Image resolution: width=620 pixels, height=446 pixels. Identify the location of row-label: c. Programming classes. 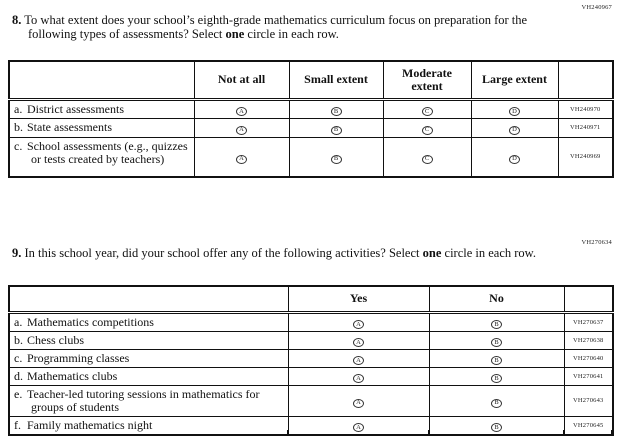
(148, 358).